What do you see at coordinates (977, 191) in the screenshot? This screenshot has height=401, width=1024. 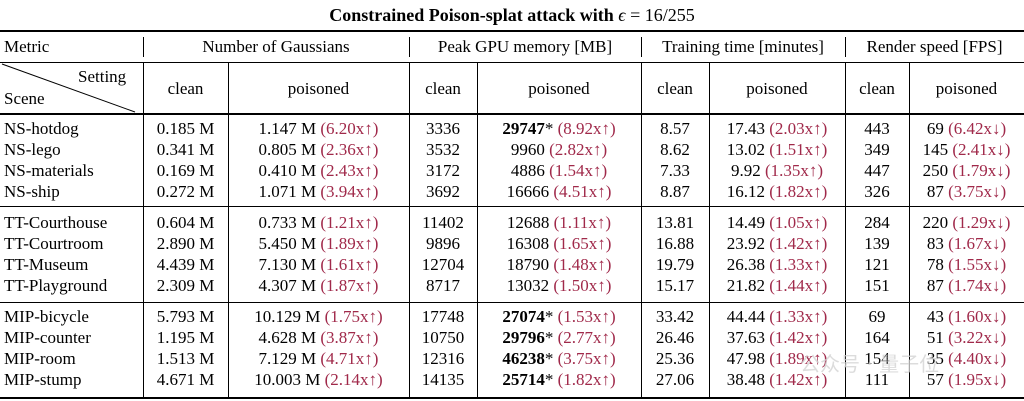 I see `ratio-change: (3.75x↓)` at bounding box center [977, 191].